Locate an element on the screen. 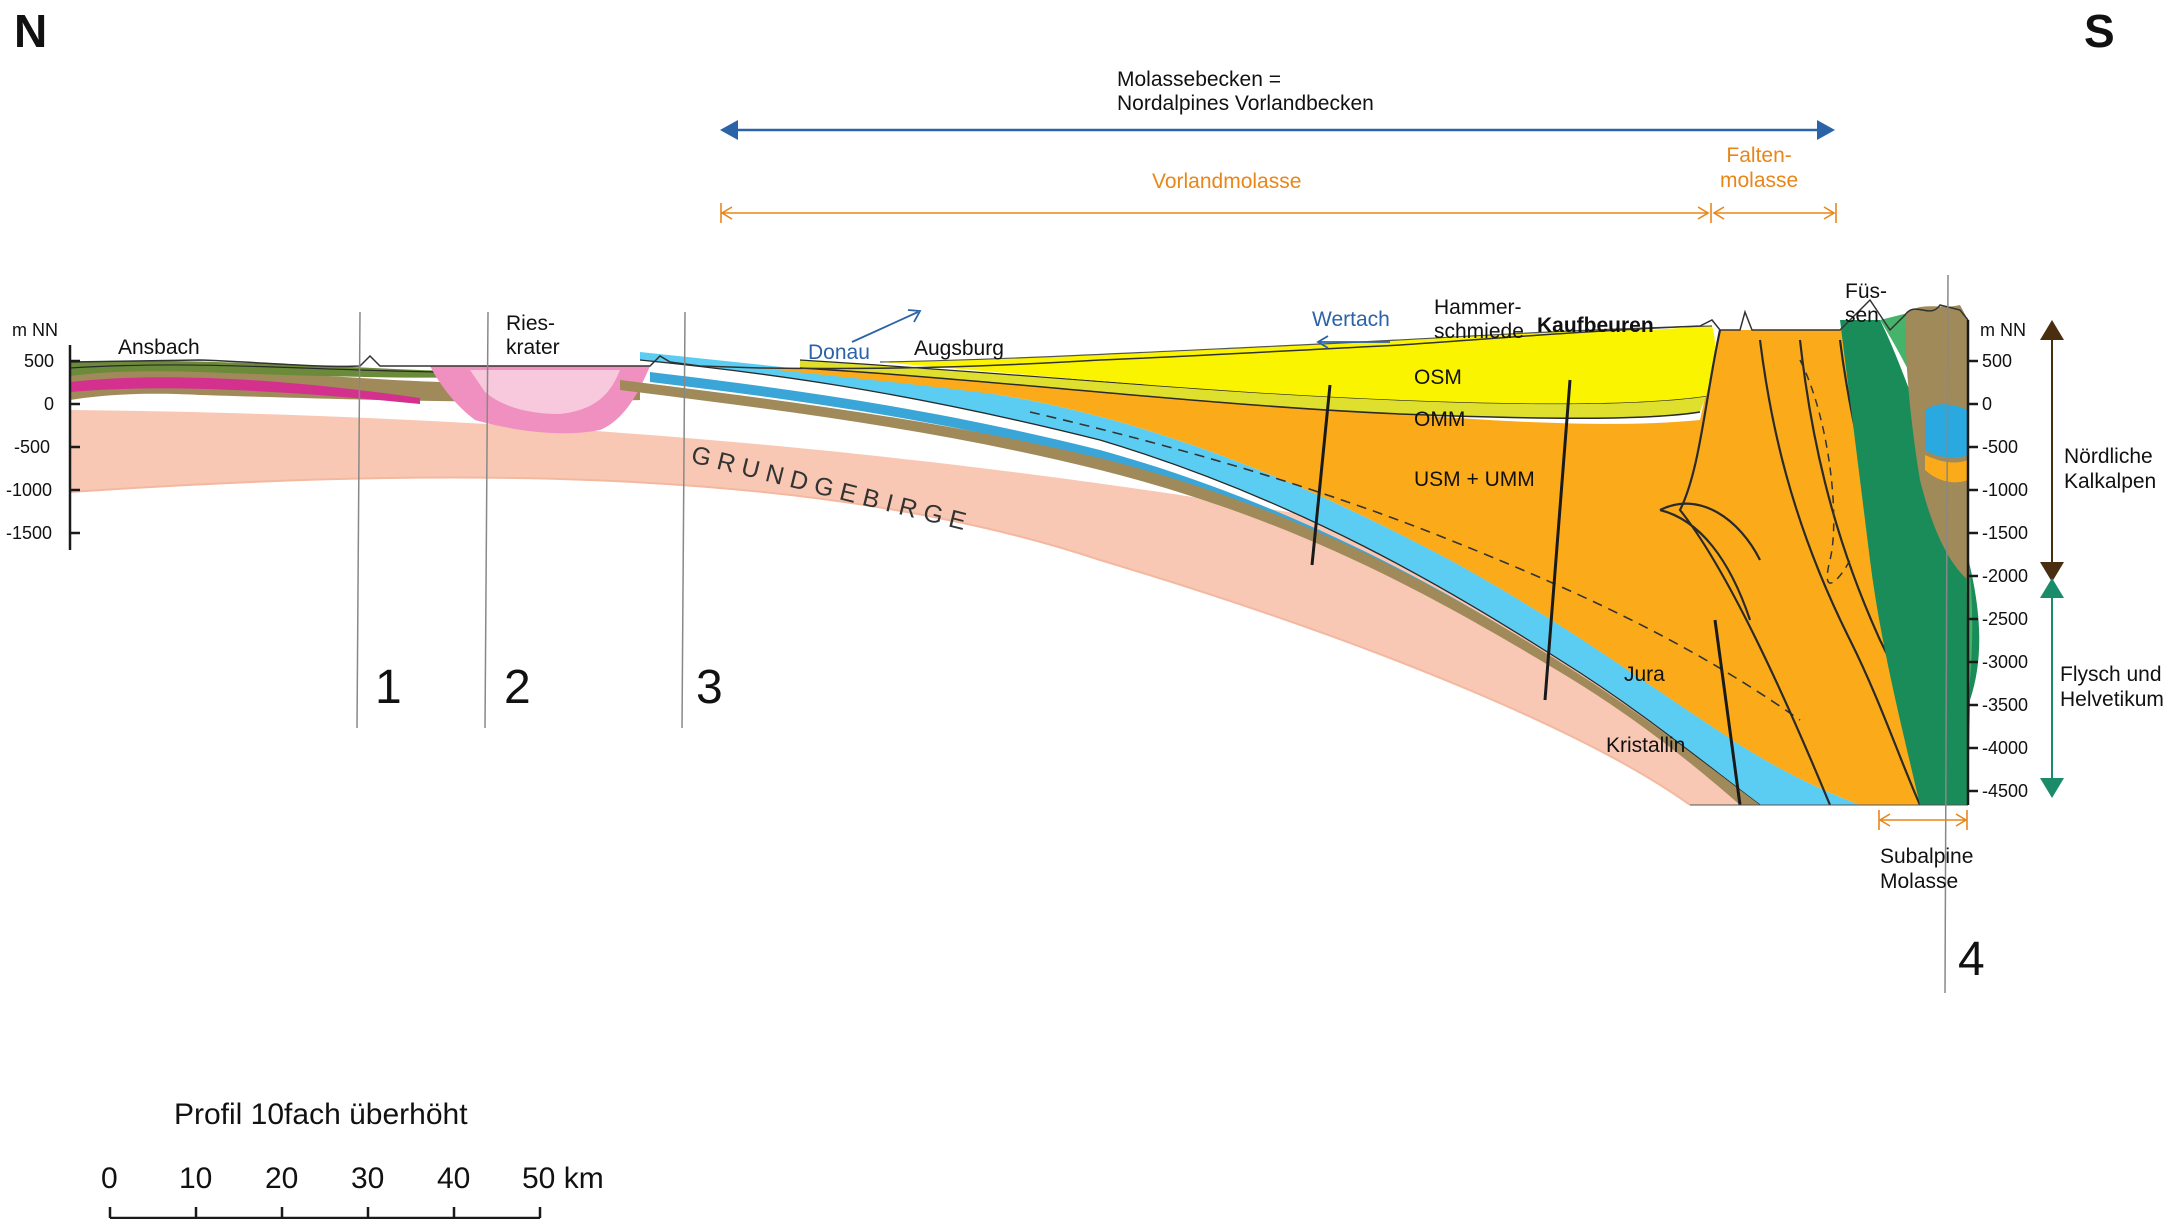 The image size is (2165, 1219). scale-tick-30: 30 is located at coordinates (368, 1178).